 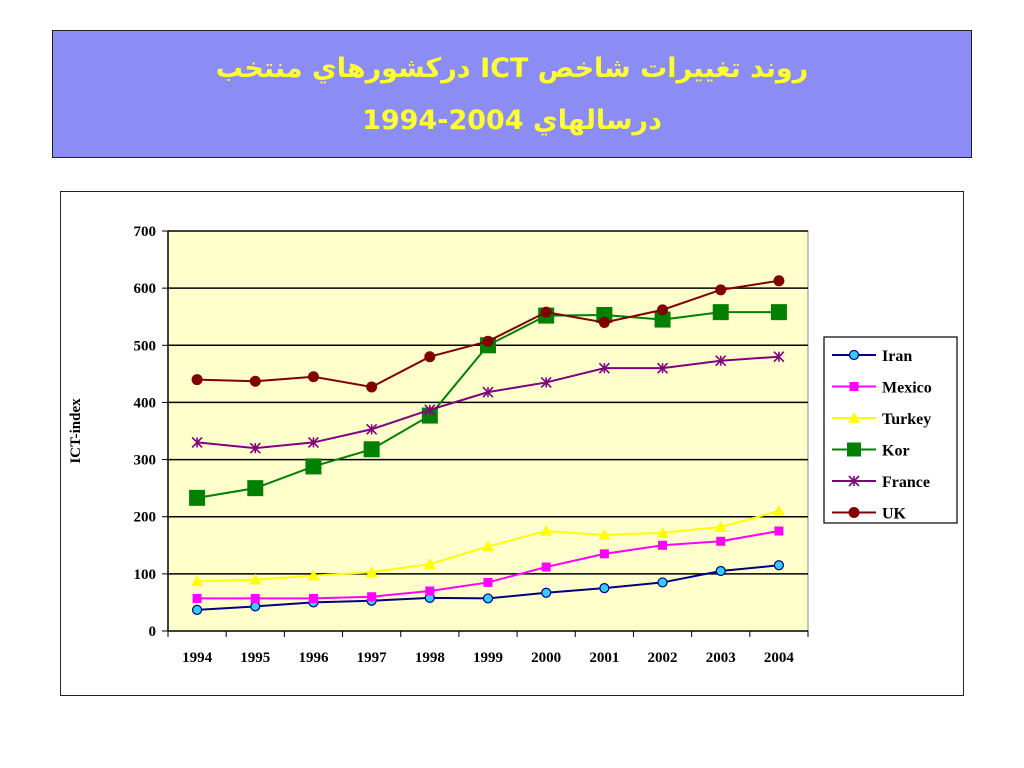 I want to click on x-tick-label: 2002, so click(x=663, y=658).